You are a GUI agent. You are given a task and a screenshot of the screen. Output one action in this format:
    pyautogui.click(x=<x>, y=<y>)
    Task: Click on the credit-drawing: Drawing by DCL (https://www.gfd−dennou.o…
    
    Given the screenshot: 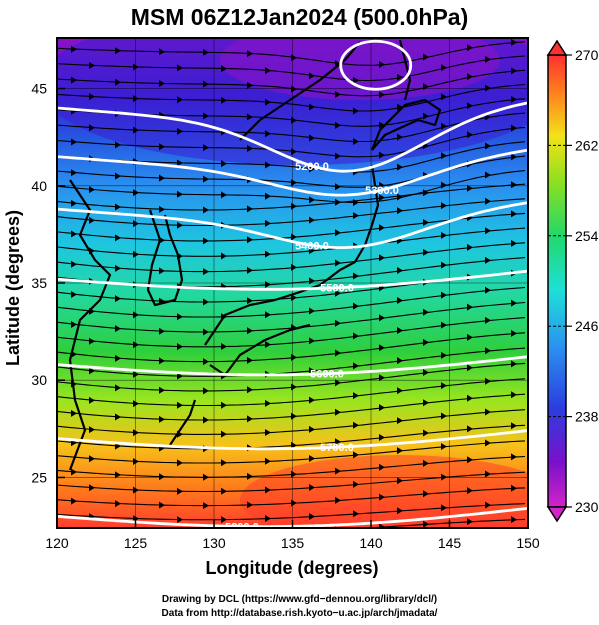 What is the action you would take?
    pyautogui.click(x=299, y=599)
    